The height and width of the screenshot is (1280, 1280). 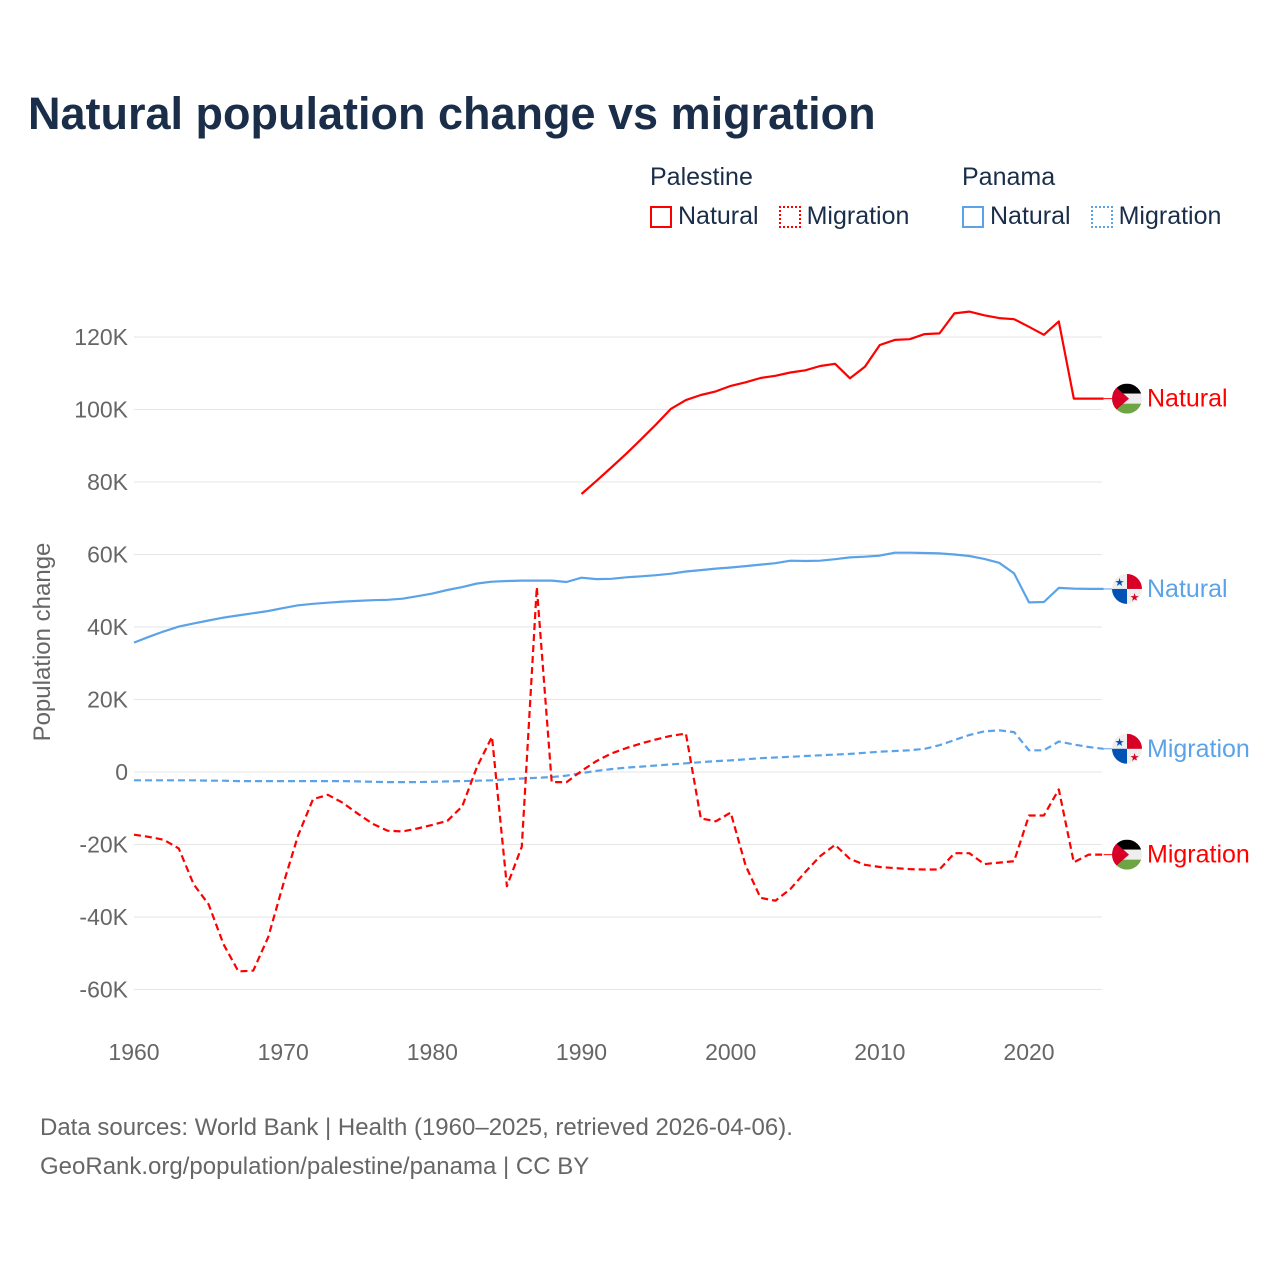 I want to click on x-tick-label: 1960, so click(x=133, y=1052).